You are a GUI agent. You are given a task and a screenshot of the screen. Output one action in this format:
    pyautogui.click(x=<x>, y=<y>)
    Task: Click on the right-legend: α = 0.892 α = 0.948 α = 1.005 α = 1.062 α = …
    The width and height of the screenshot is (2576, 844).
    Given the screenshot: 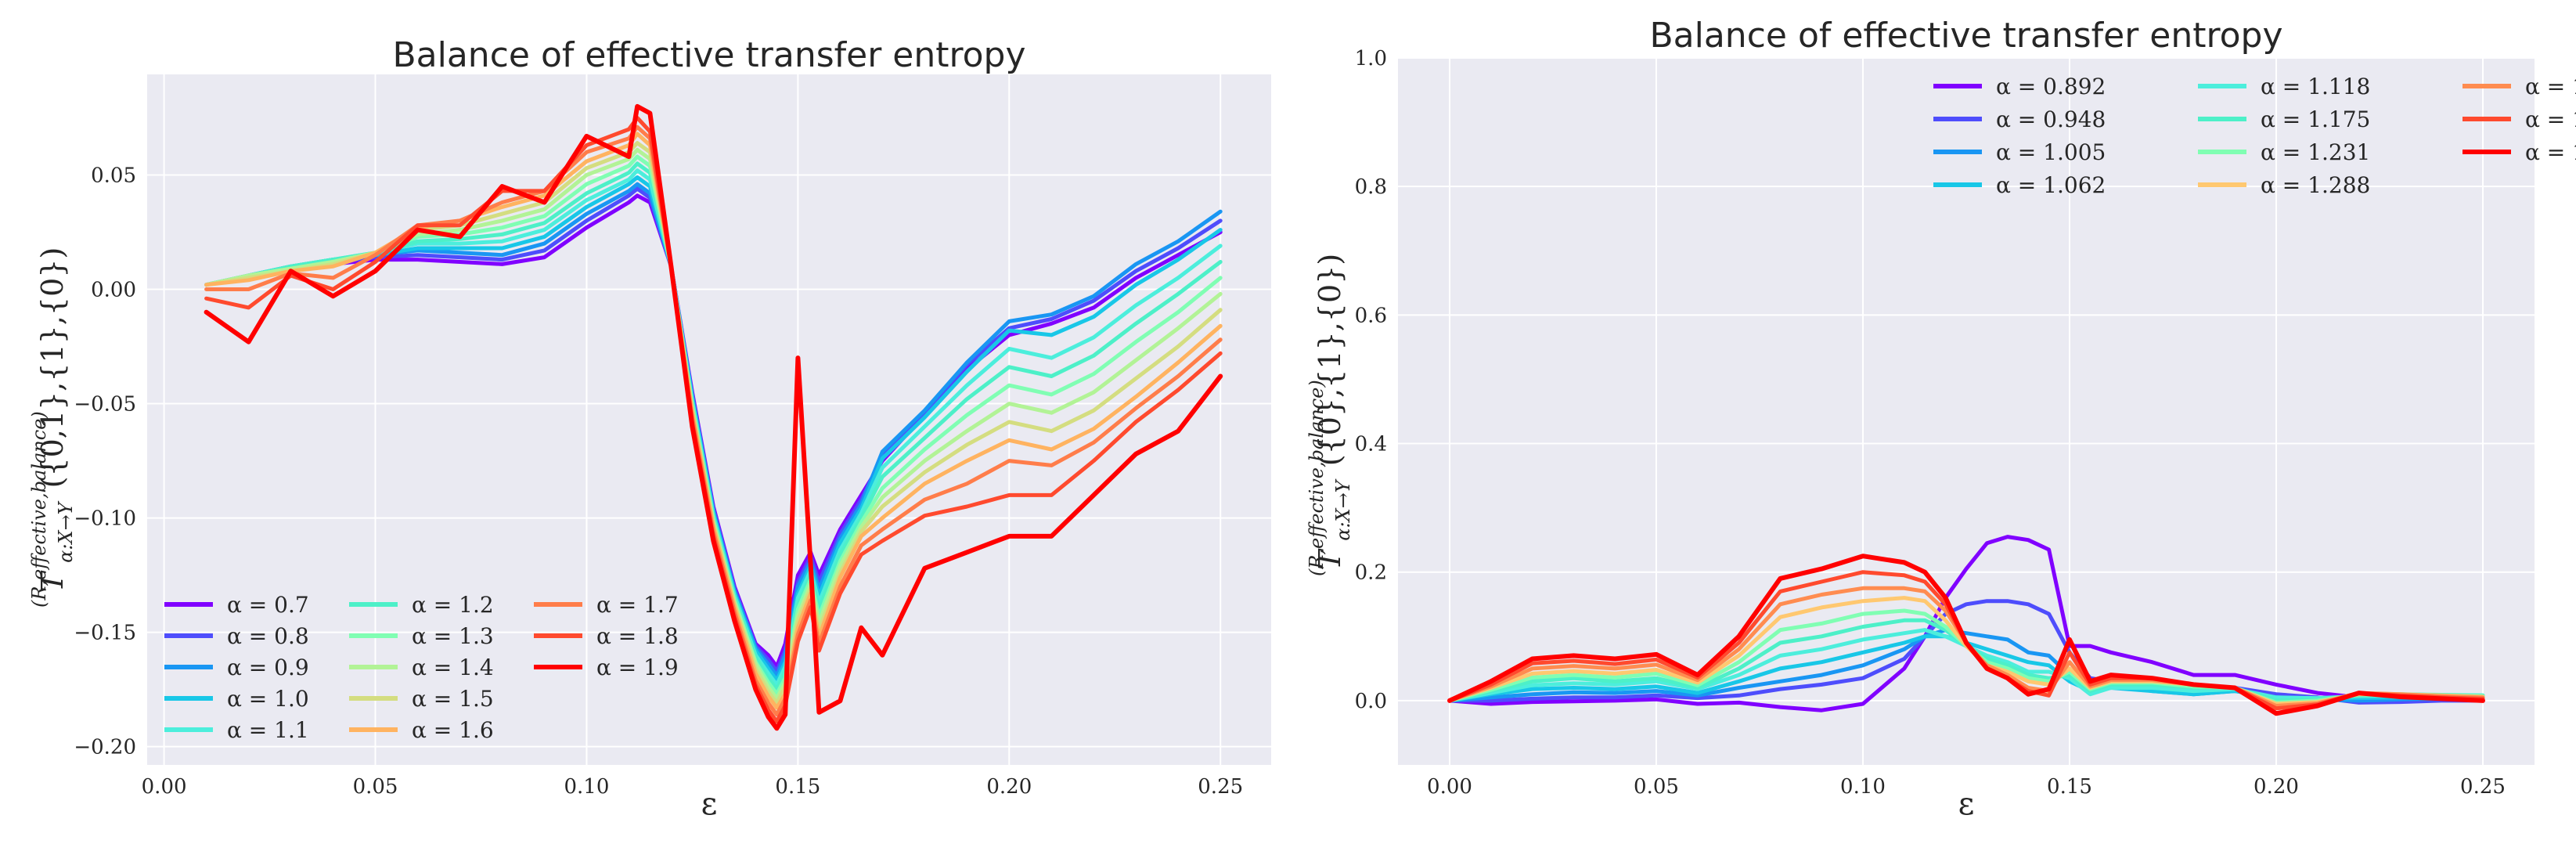 What is the action you would take?
    pyautogui.click(x=2254, y=136)
    